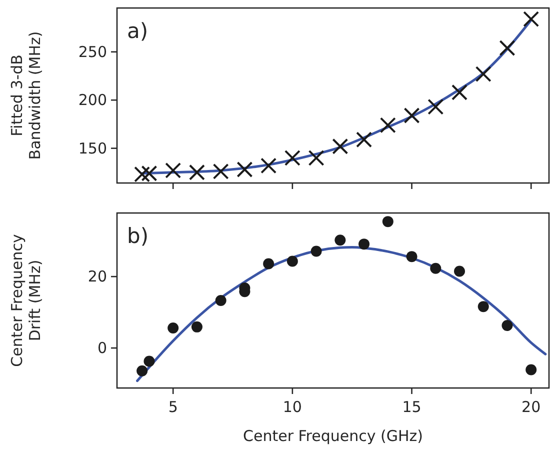 This screenshot has height=452, width=551. Describe the element at coordinates (92, 100) in the screenshot. I see `y-tick-label: 200` at that location.